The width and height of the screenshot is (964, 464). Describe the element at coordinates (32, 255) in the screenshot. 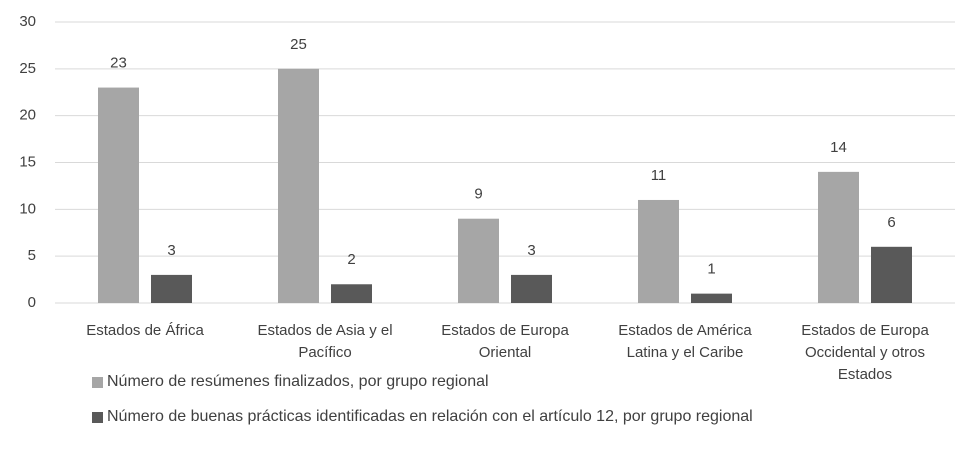

I see `y-tick-label: 5` at that location.